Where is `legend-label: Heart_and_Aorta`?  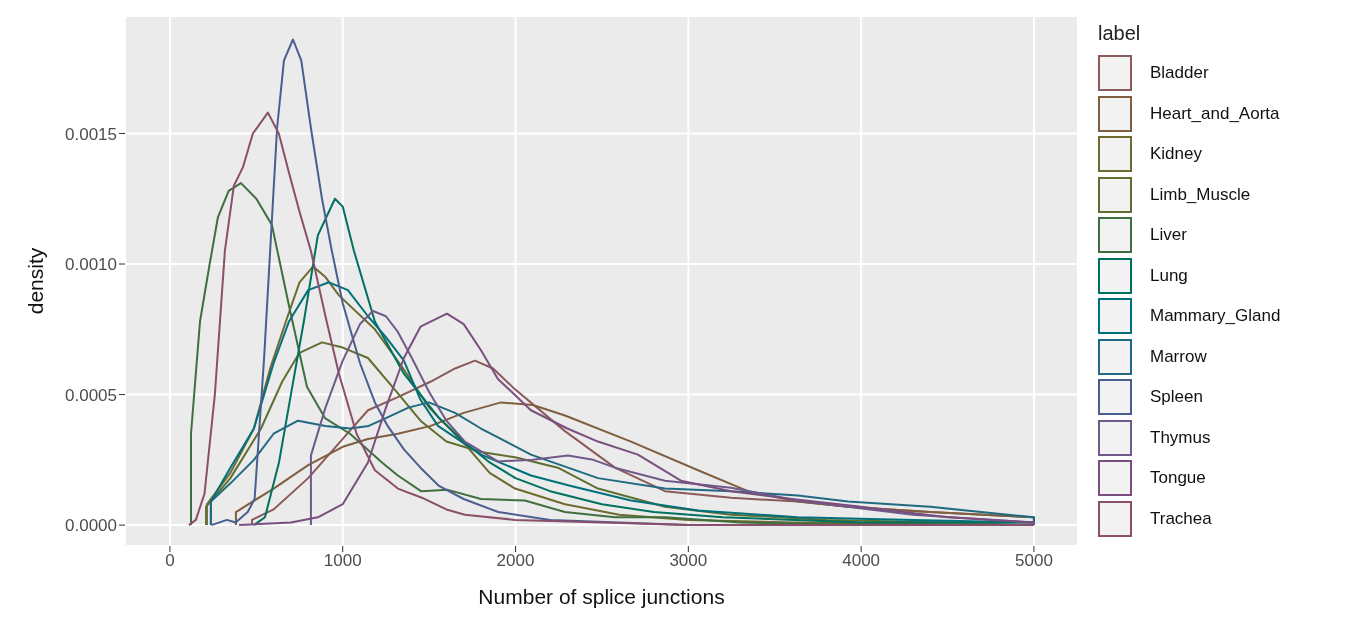
legend-label: Heart_and_Aorta is located at coordinates (1215, 113).